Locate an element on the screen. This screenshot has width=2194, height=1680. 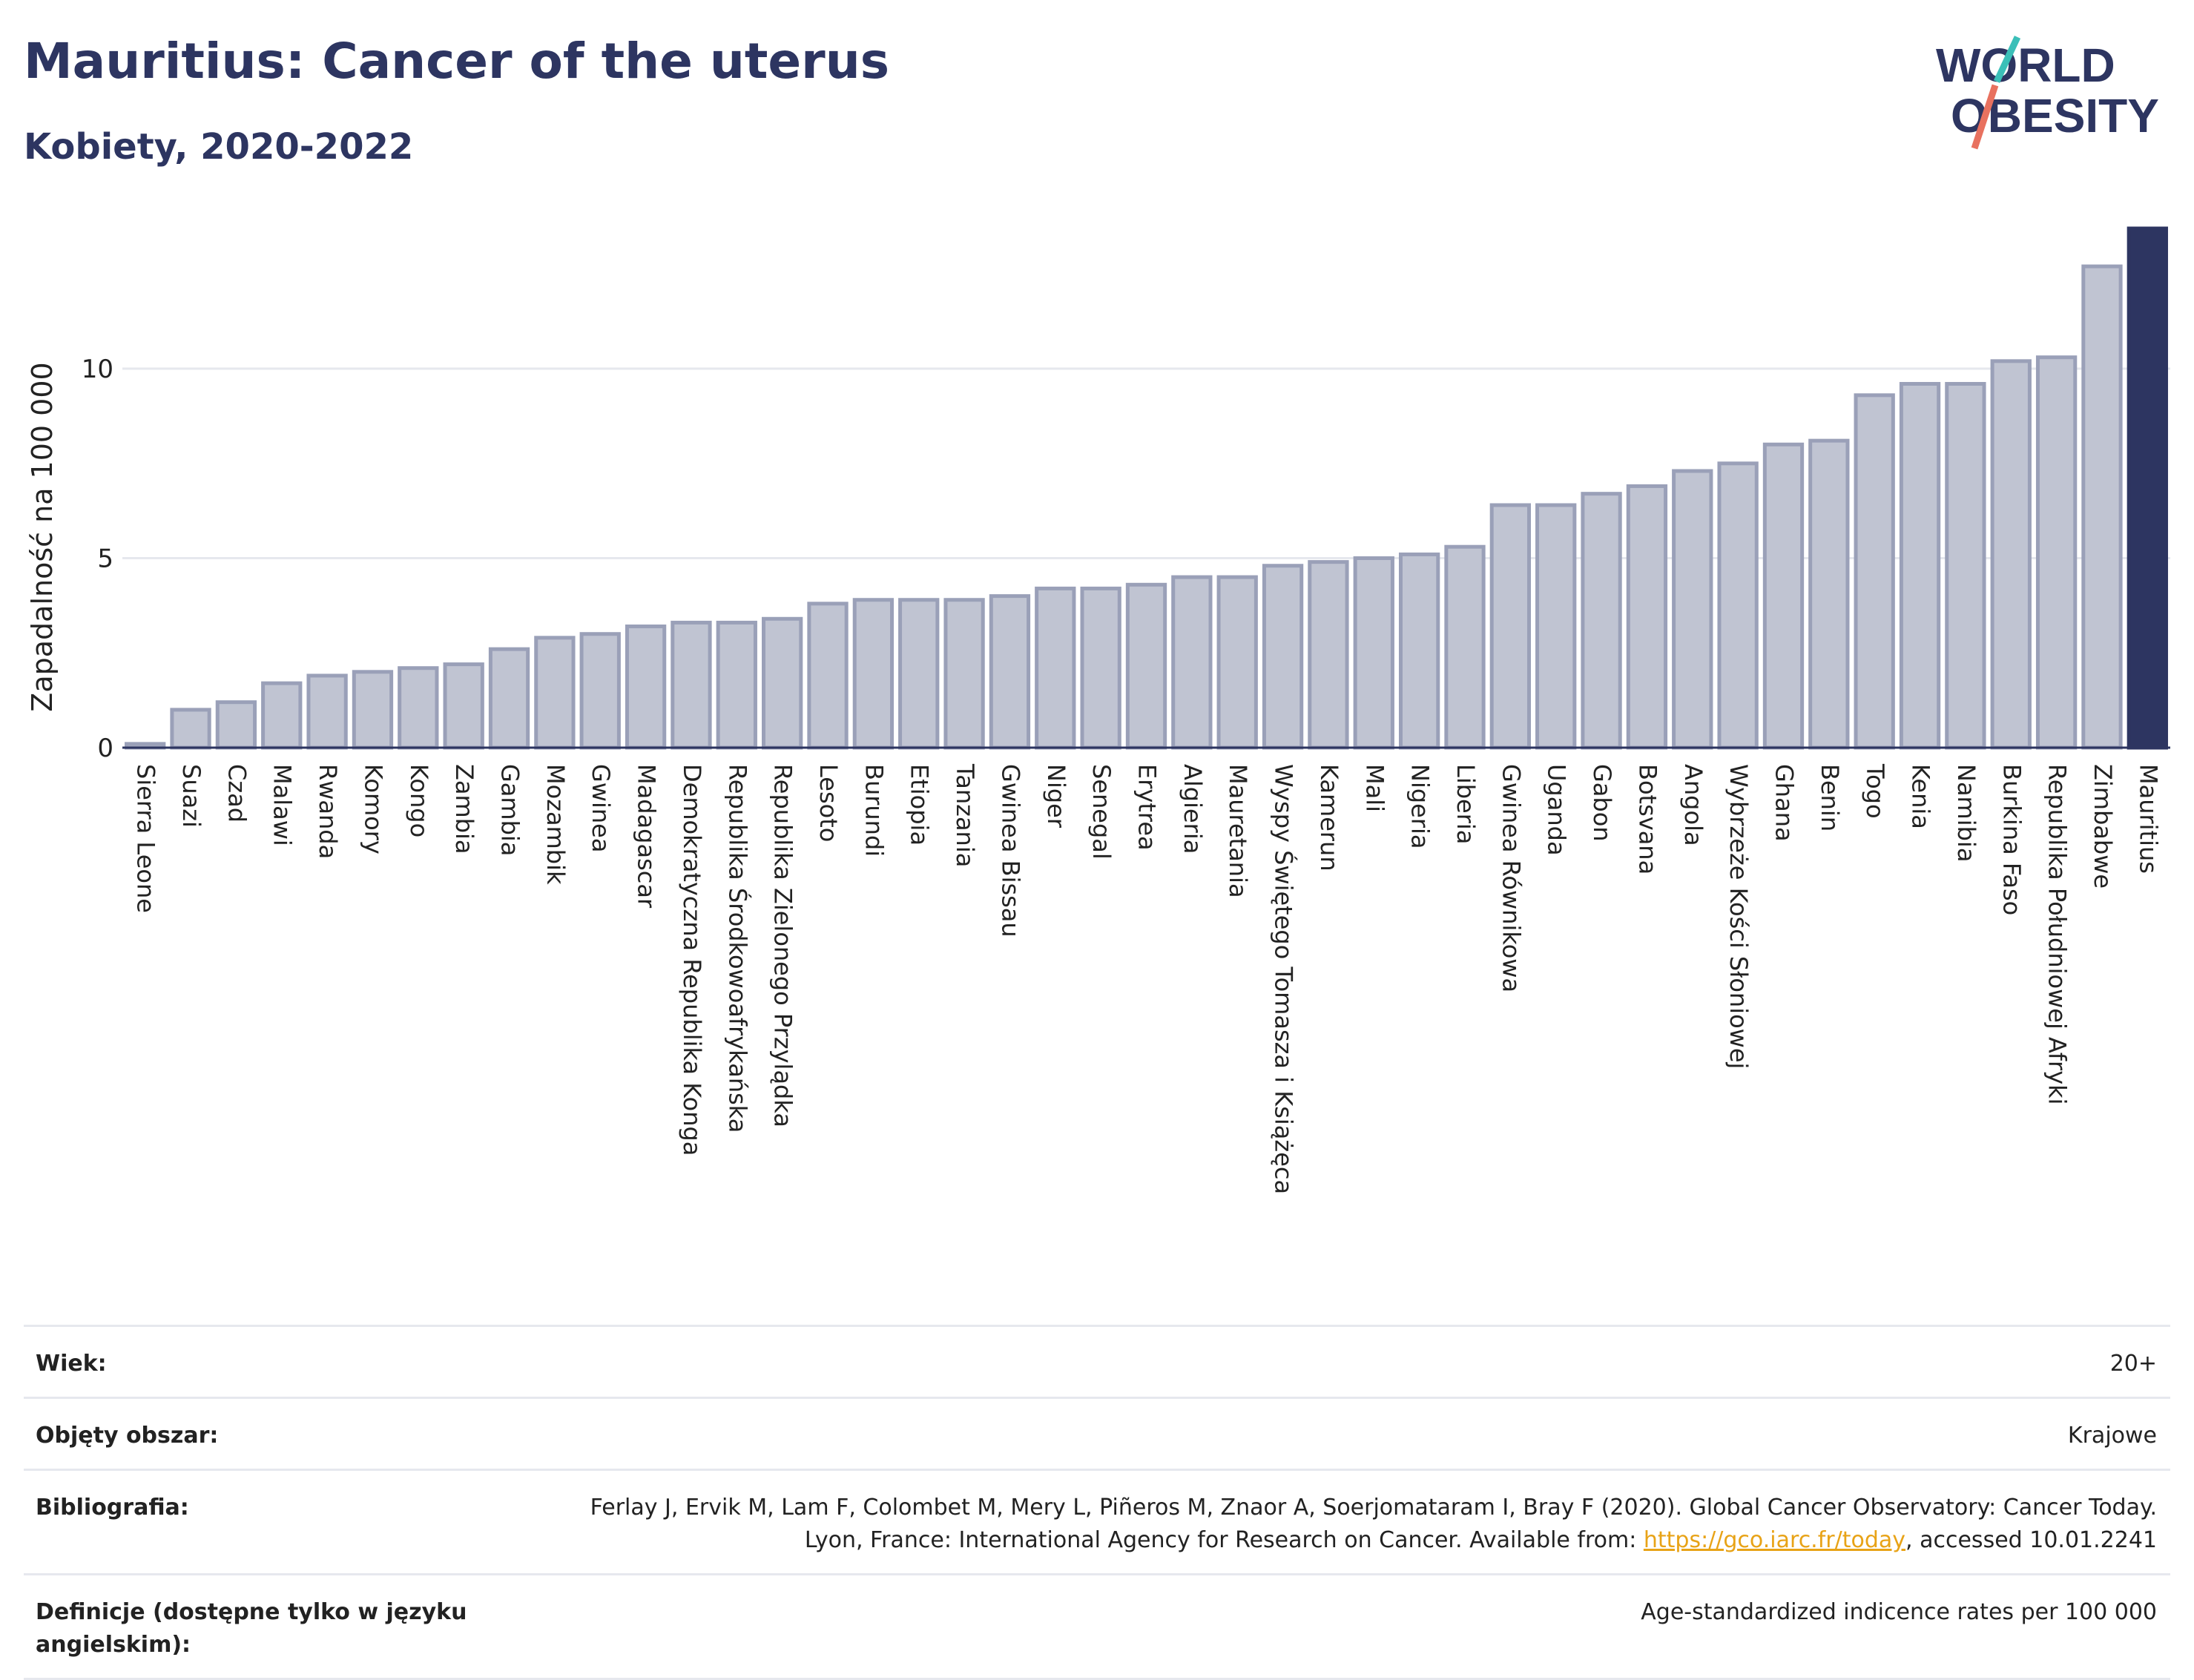
x-tick-label: Ghana is located at coordinates (1784, 803).